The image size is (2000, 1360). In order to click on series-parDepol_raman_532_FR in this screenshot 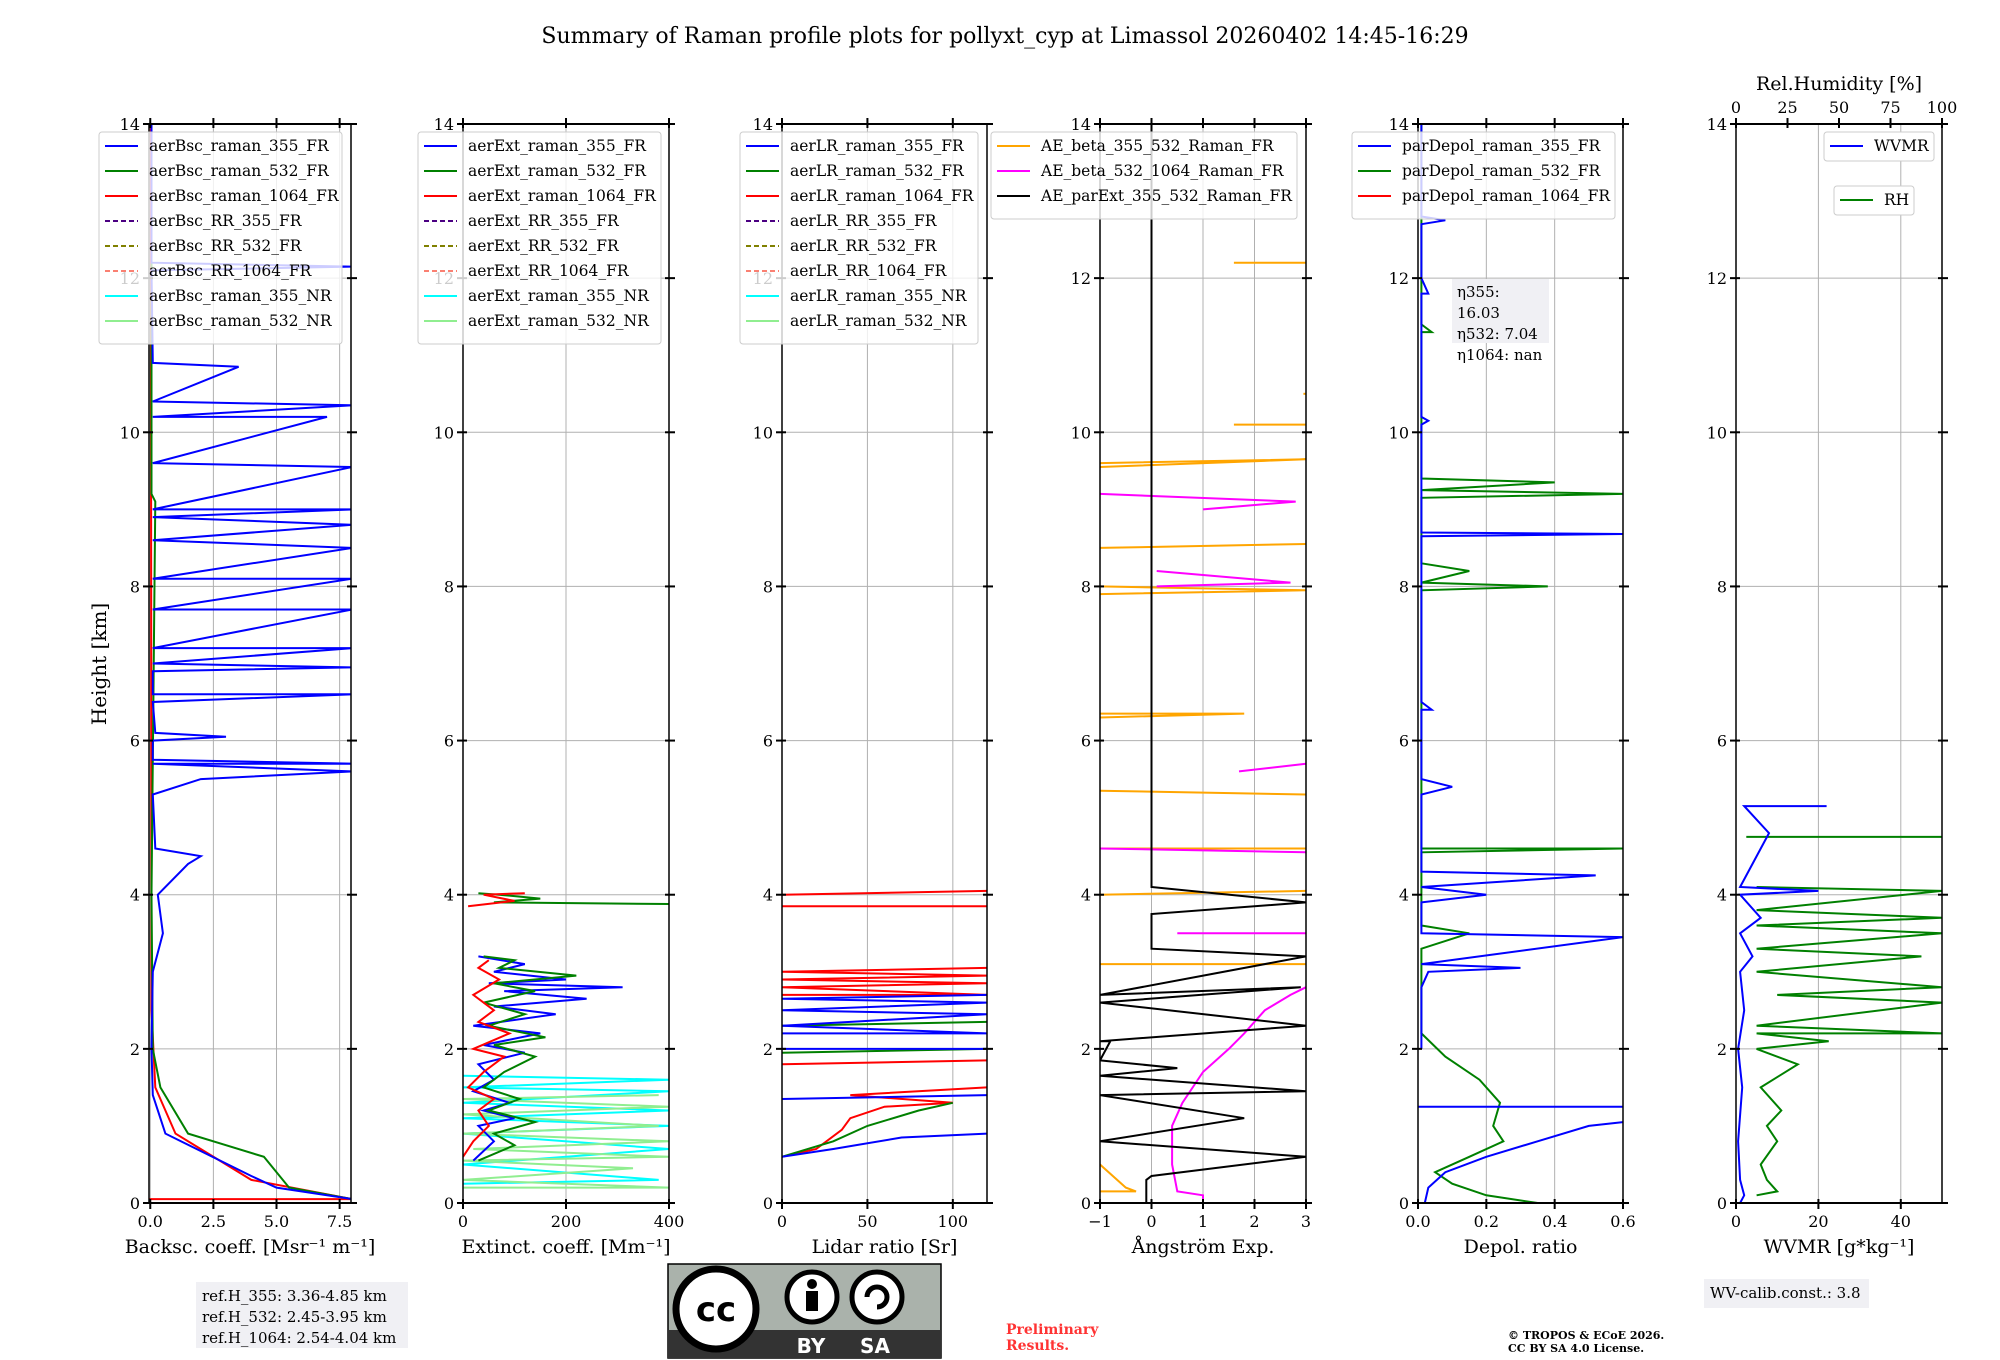, I will do `click(1521, 663)`.